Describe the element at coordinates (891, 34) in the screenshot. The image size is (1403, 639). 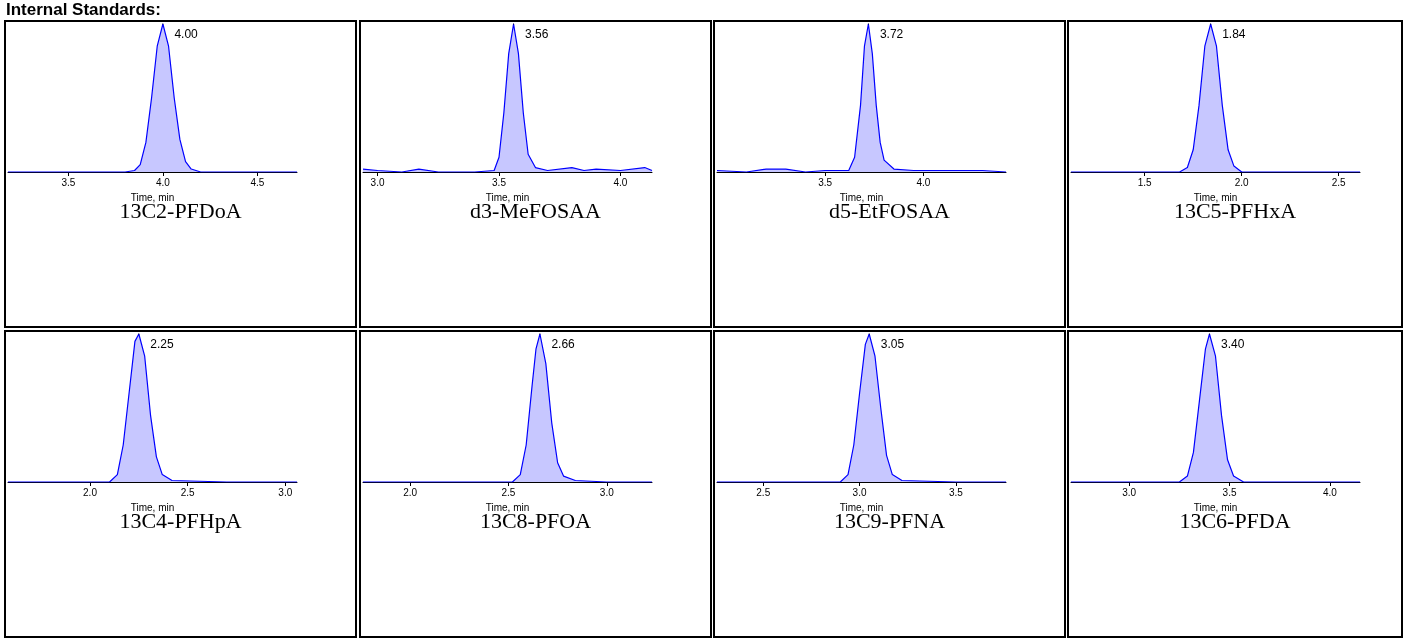
I see `annotation: 3.72` at that location.